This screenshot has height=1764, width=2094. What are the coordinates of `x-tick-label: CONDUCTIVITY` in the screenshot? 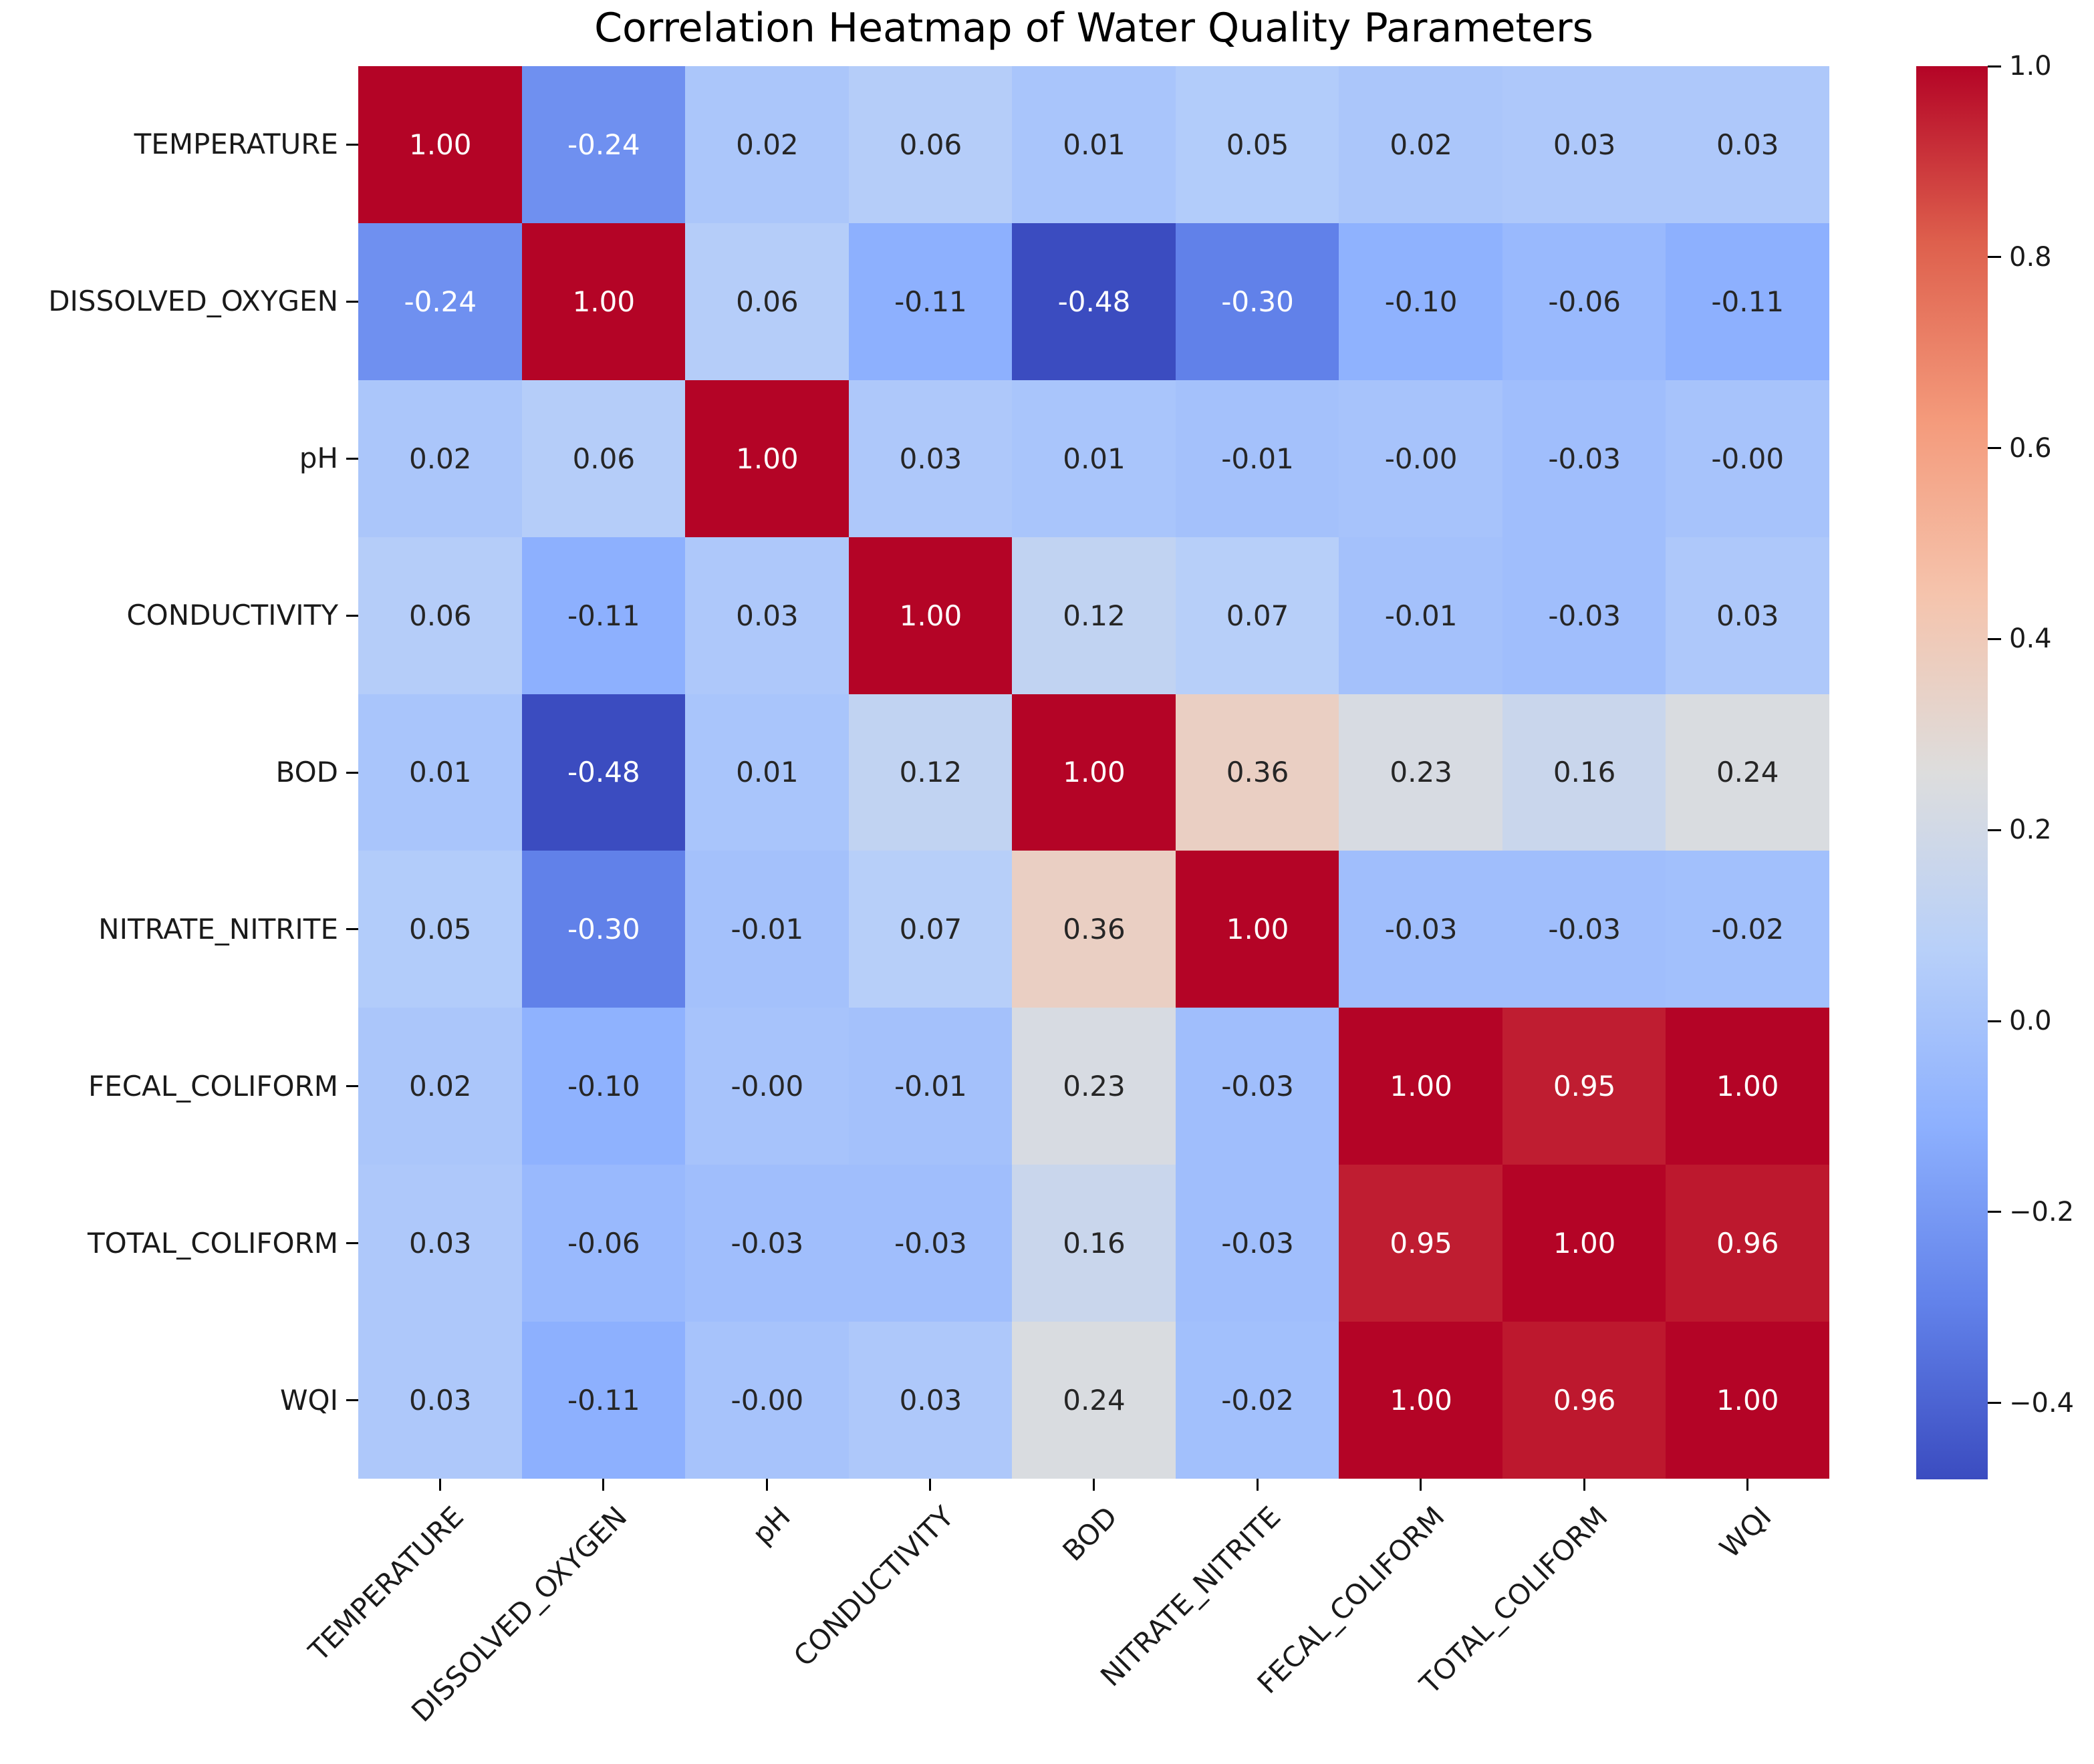 It's located at (874, 1587).